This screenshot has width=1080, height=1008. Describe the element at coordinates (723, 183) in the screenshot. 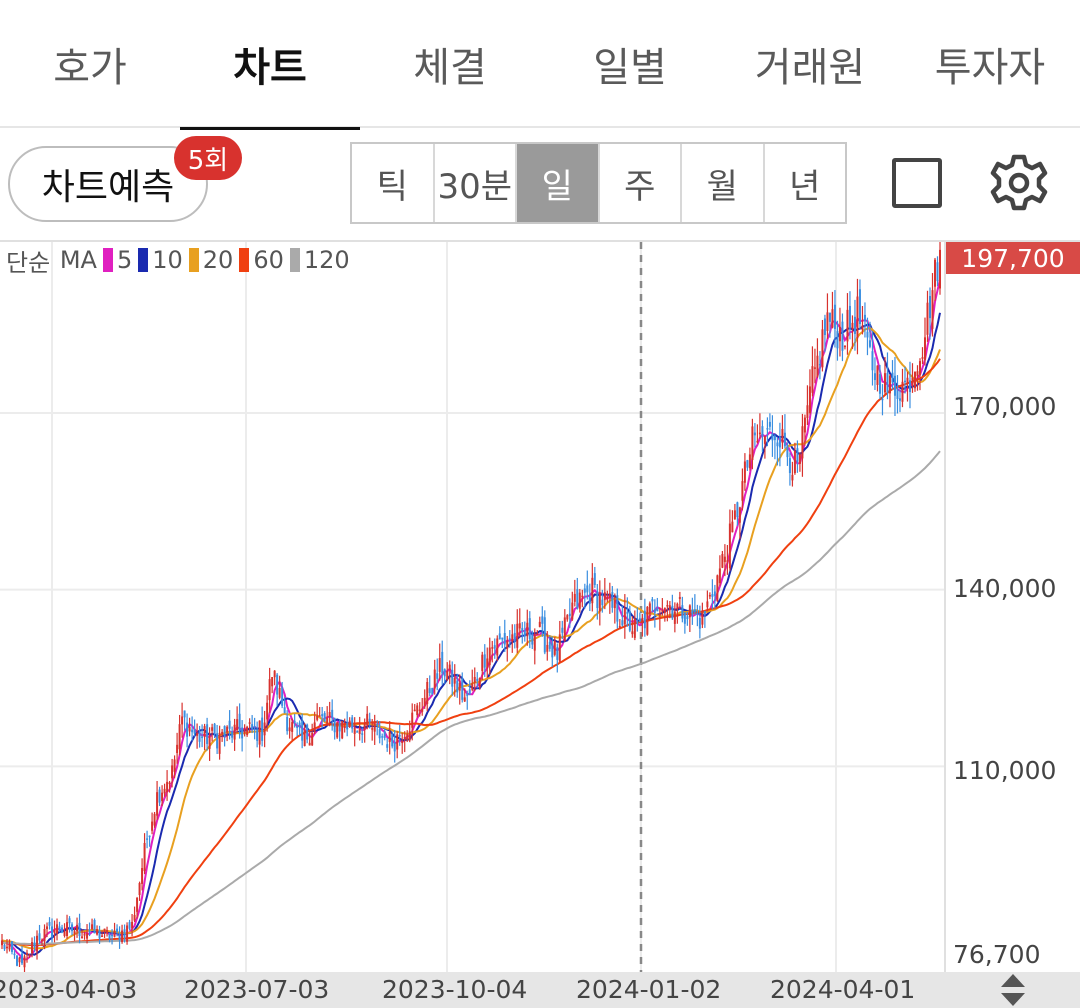

I see `period-month: 월` at that location.